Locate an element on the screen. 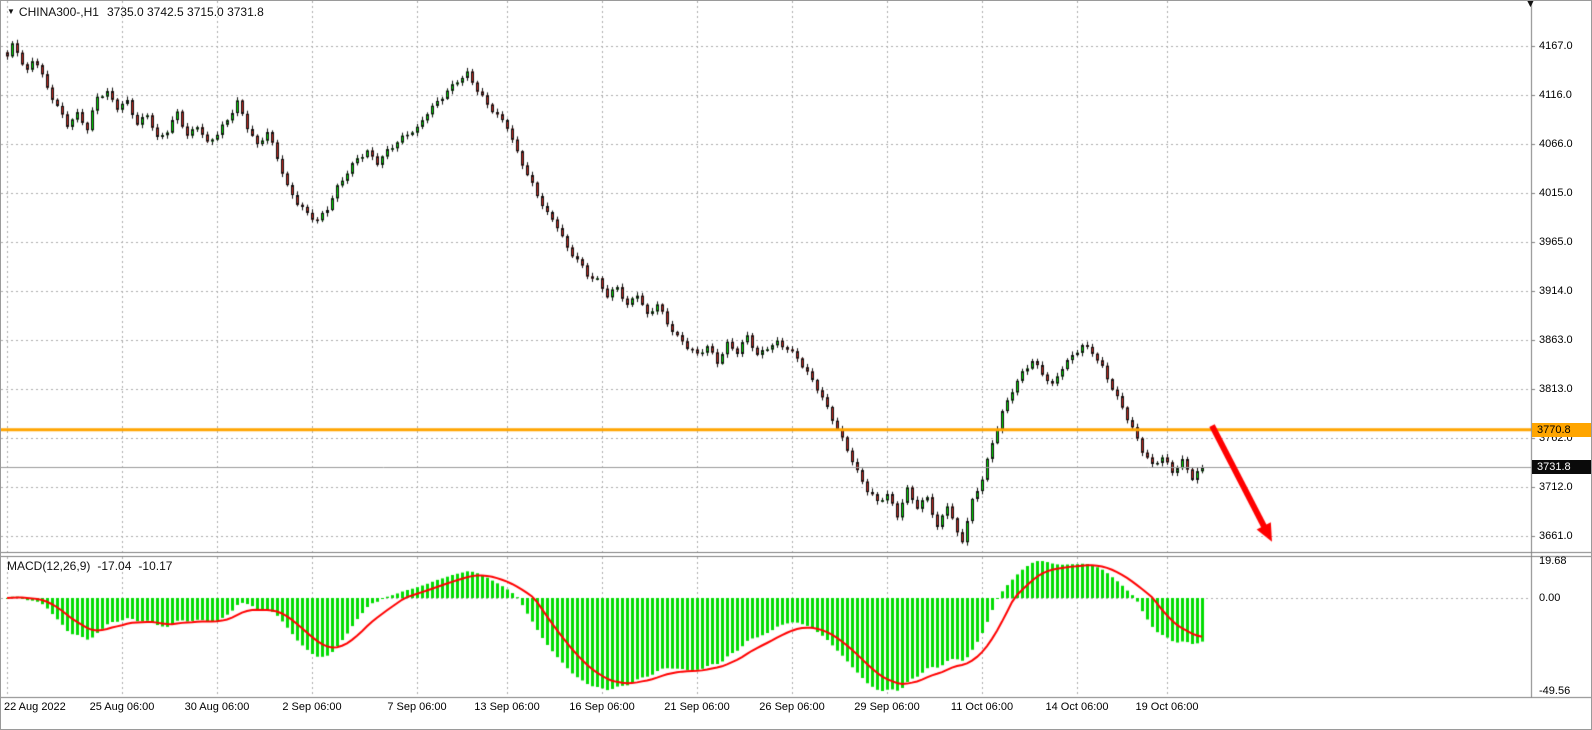 This screenshot has width=1592, height=730. time-tick-label: 16 Sep 06:00 is located at coordinates (602, 707).